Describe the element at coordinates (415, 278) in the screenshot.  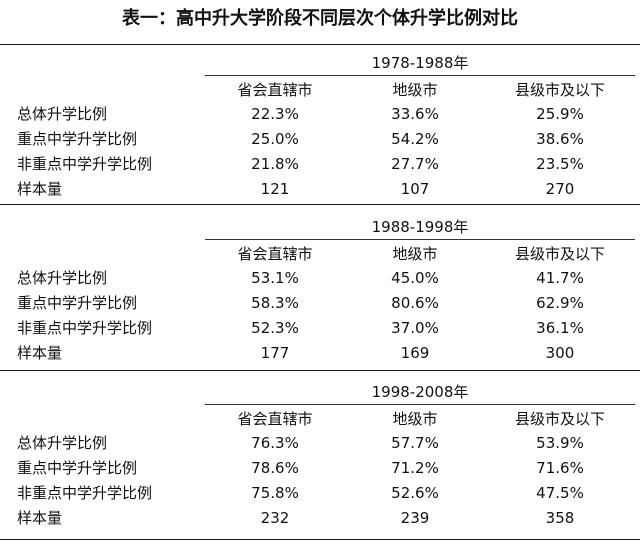
I see `table-cell: 45.0%` at that location.